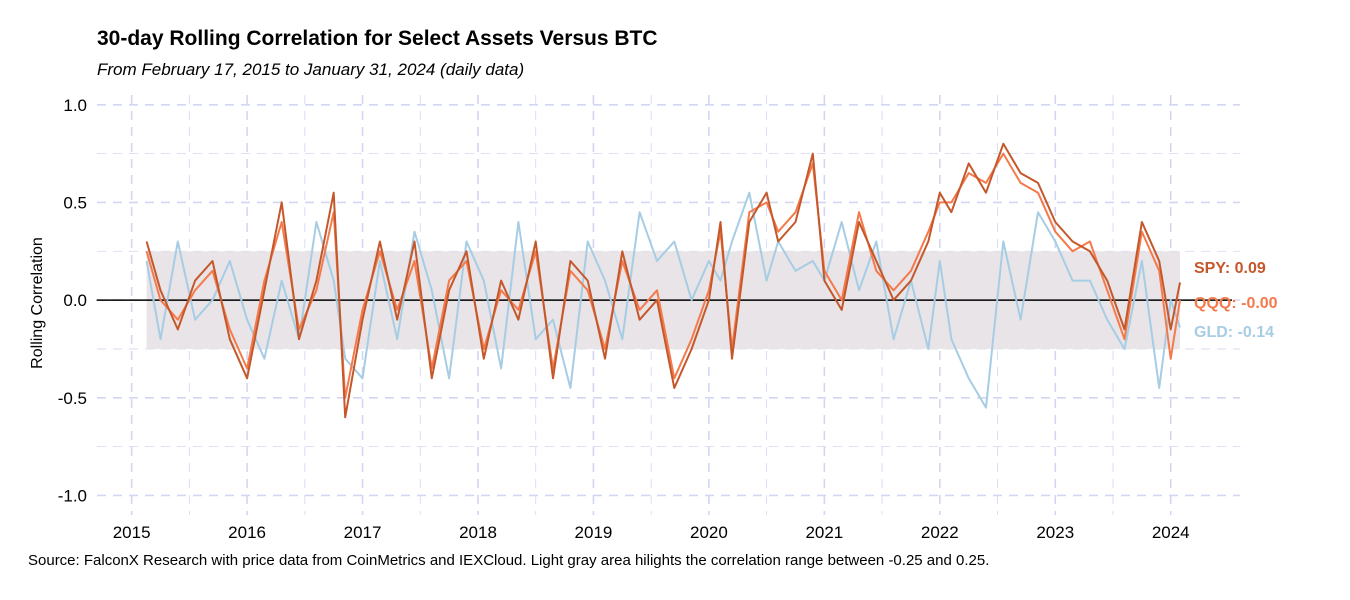 The width and height of the screenshot is (1350, 600). Describe the element at coordinates (363, 532) in the screenshot. I see `x-tick-label: 2017` at that location.